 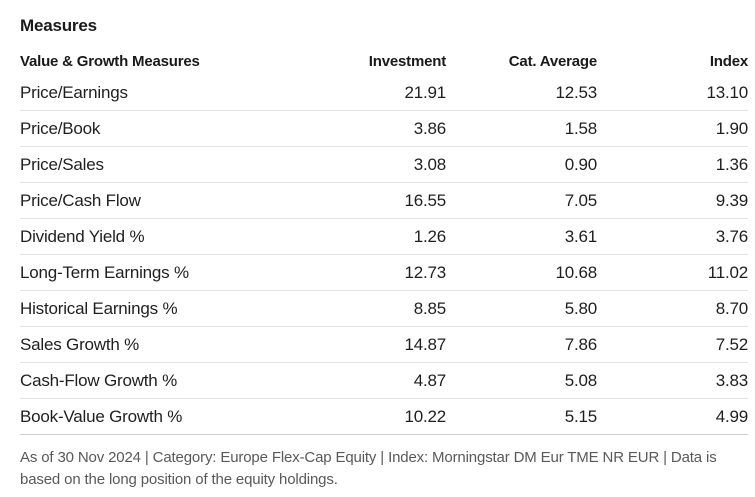 What do you see at coordinates (170, 416) in the screenshot?
I see `row-label: Book-Value Growth %` at bounding box center [170, 416].